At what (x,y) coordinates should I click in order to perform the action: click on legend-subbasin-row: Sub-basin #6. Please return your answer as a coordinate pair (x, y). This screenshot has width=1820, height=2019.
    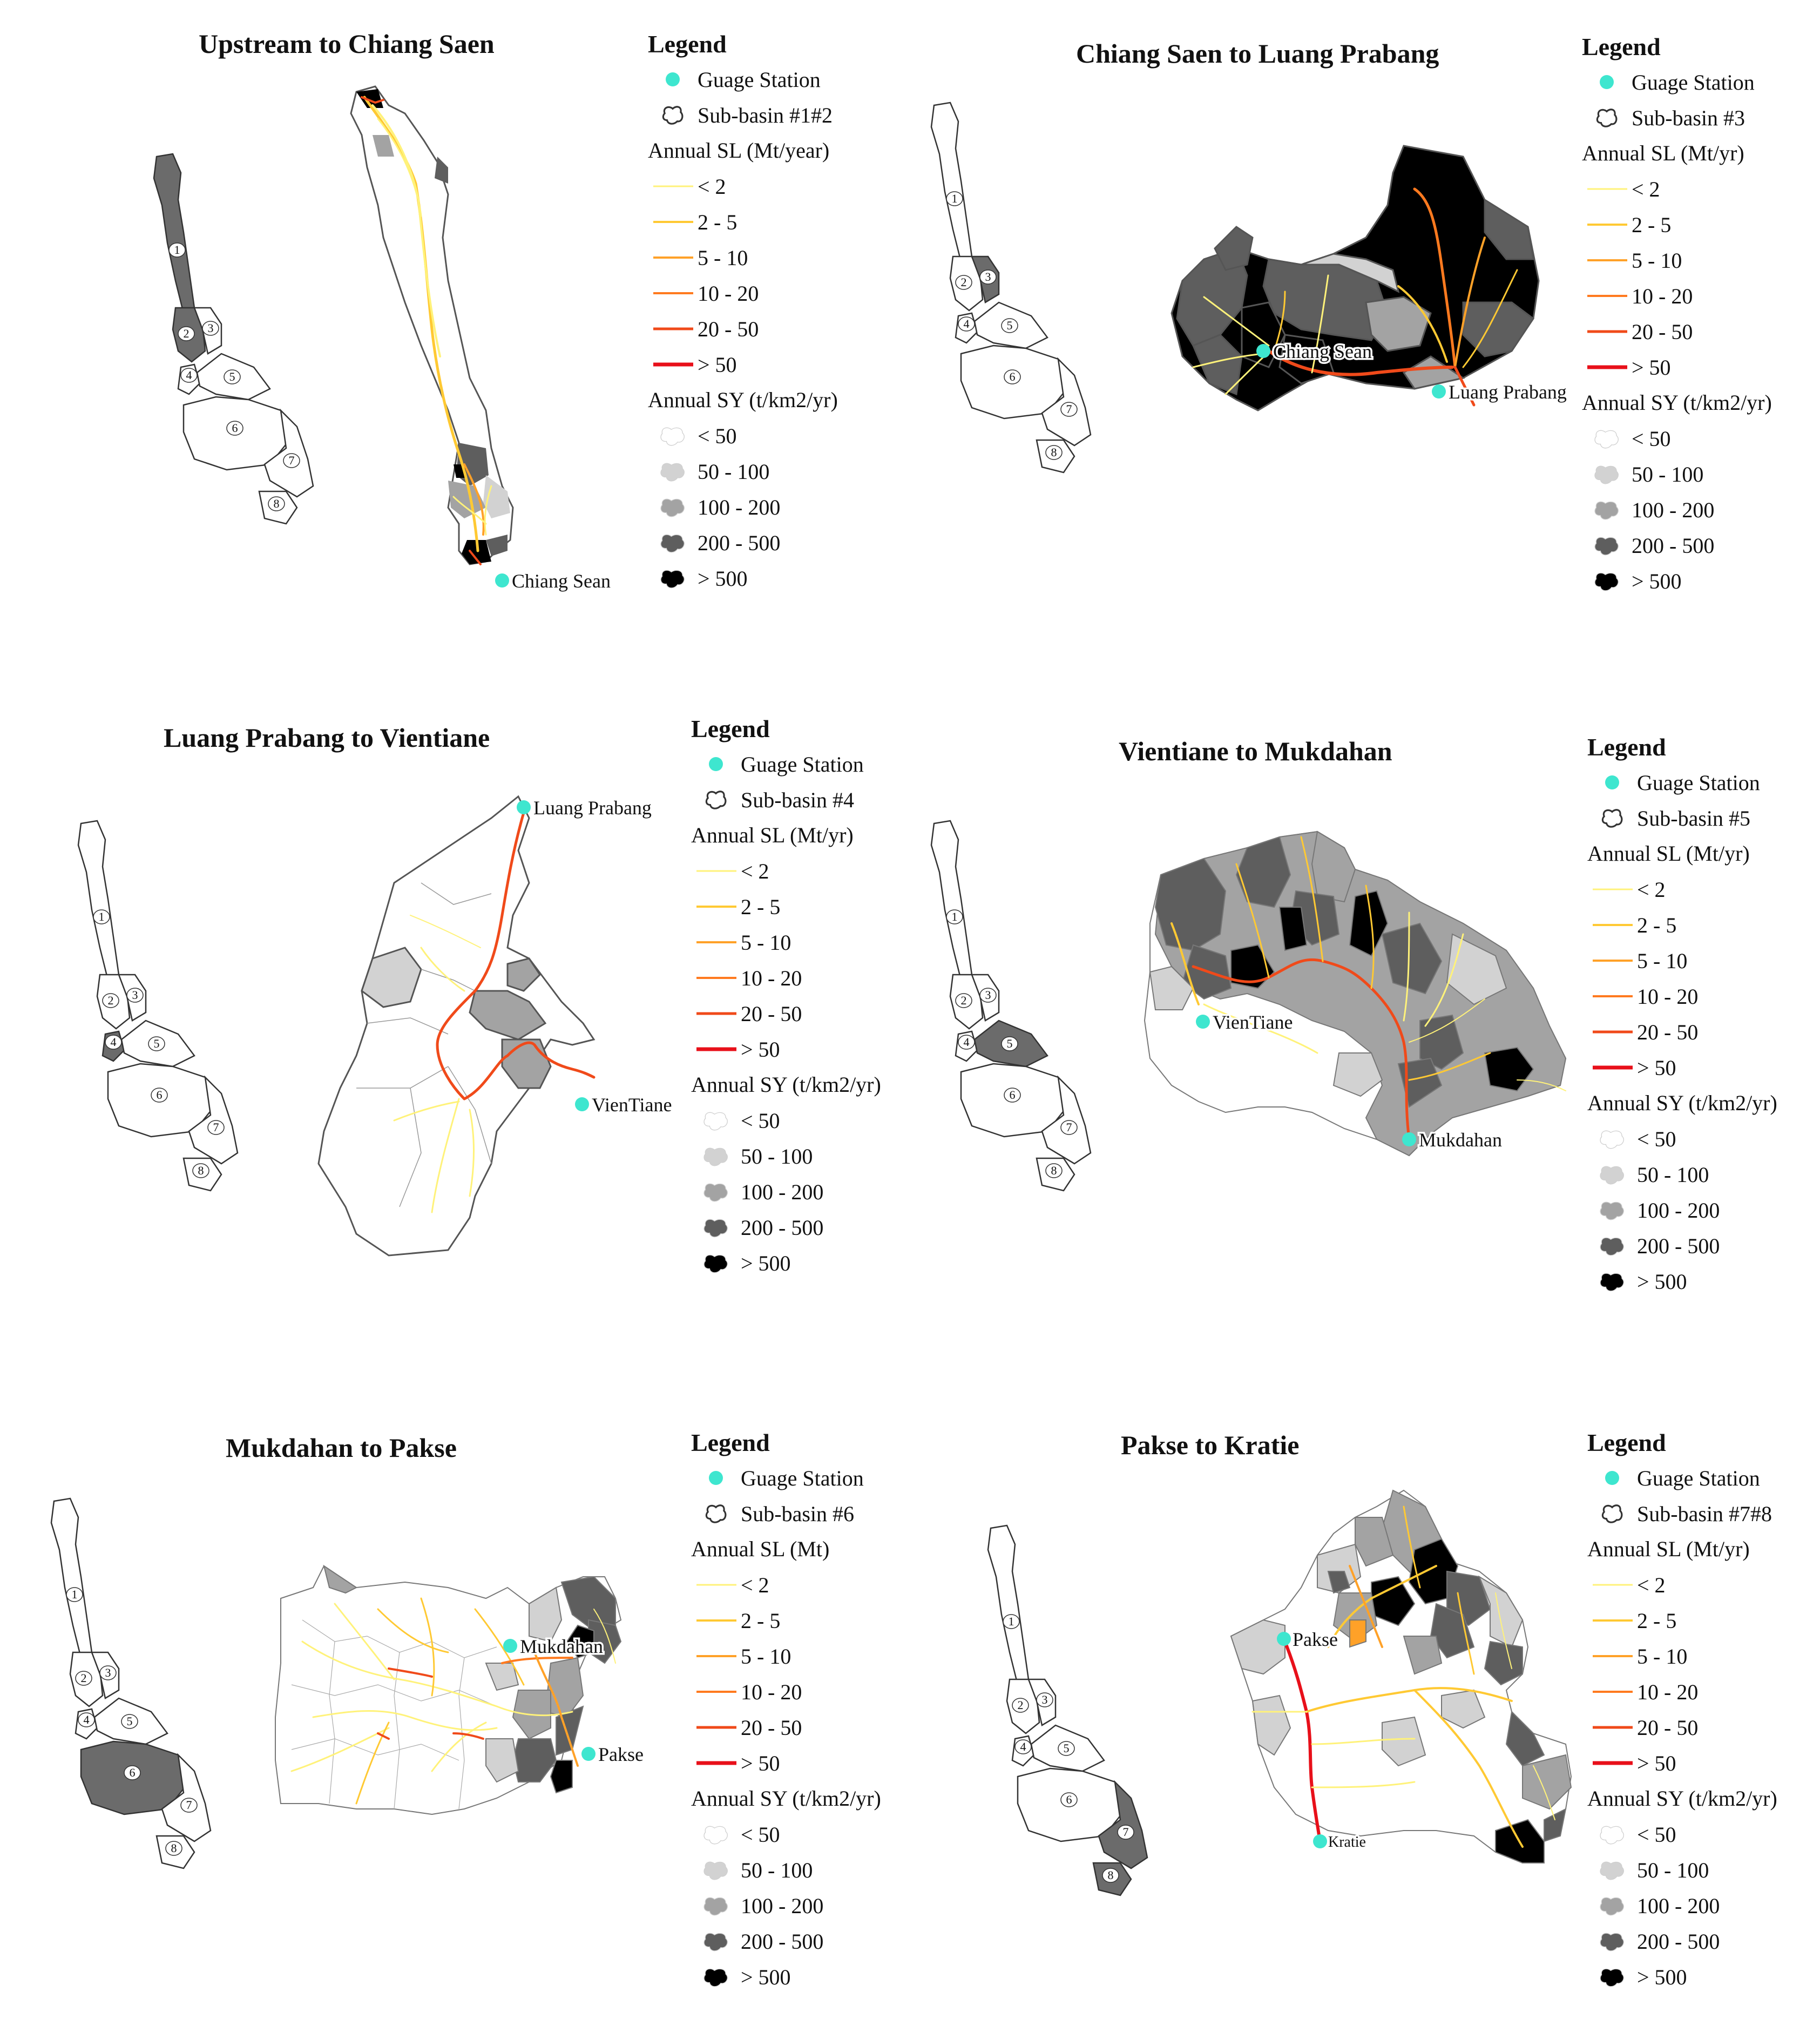
    Looking at the image, I should click on (818, 1514).